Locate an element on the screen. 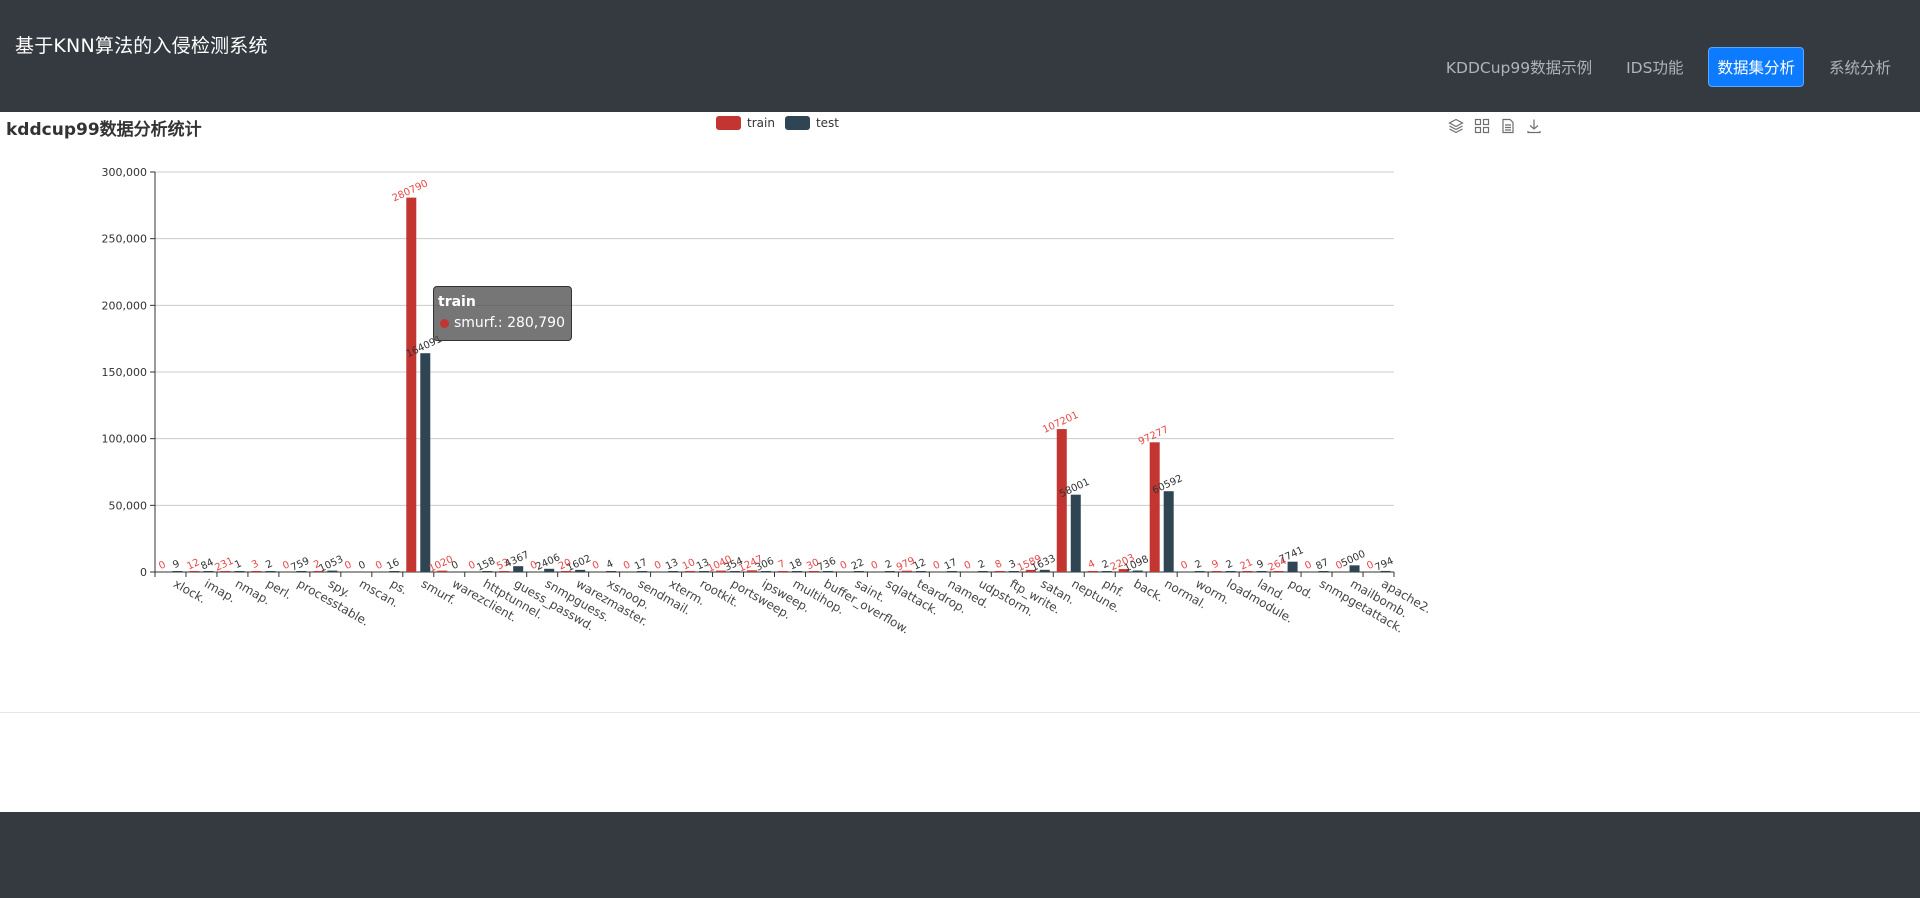 The image size is (1920, 898). data-label-train: 2 is located at coordinates (317, 564).